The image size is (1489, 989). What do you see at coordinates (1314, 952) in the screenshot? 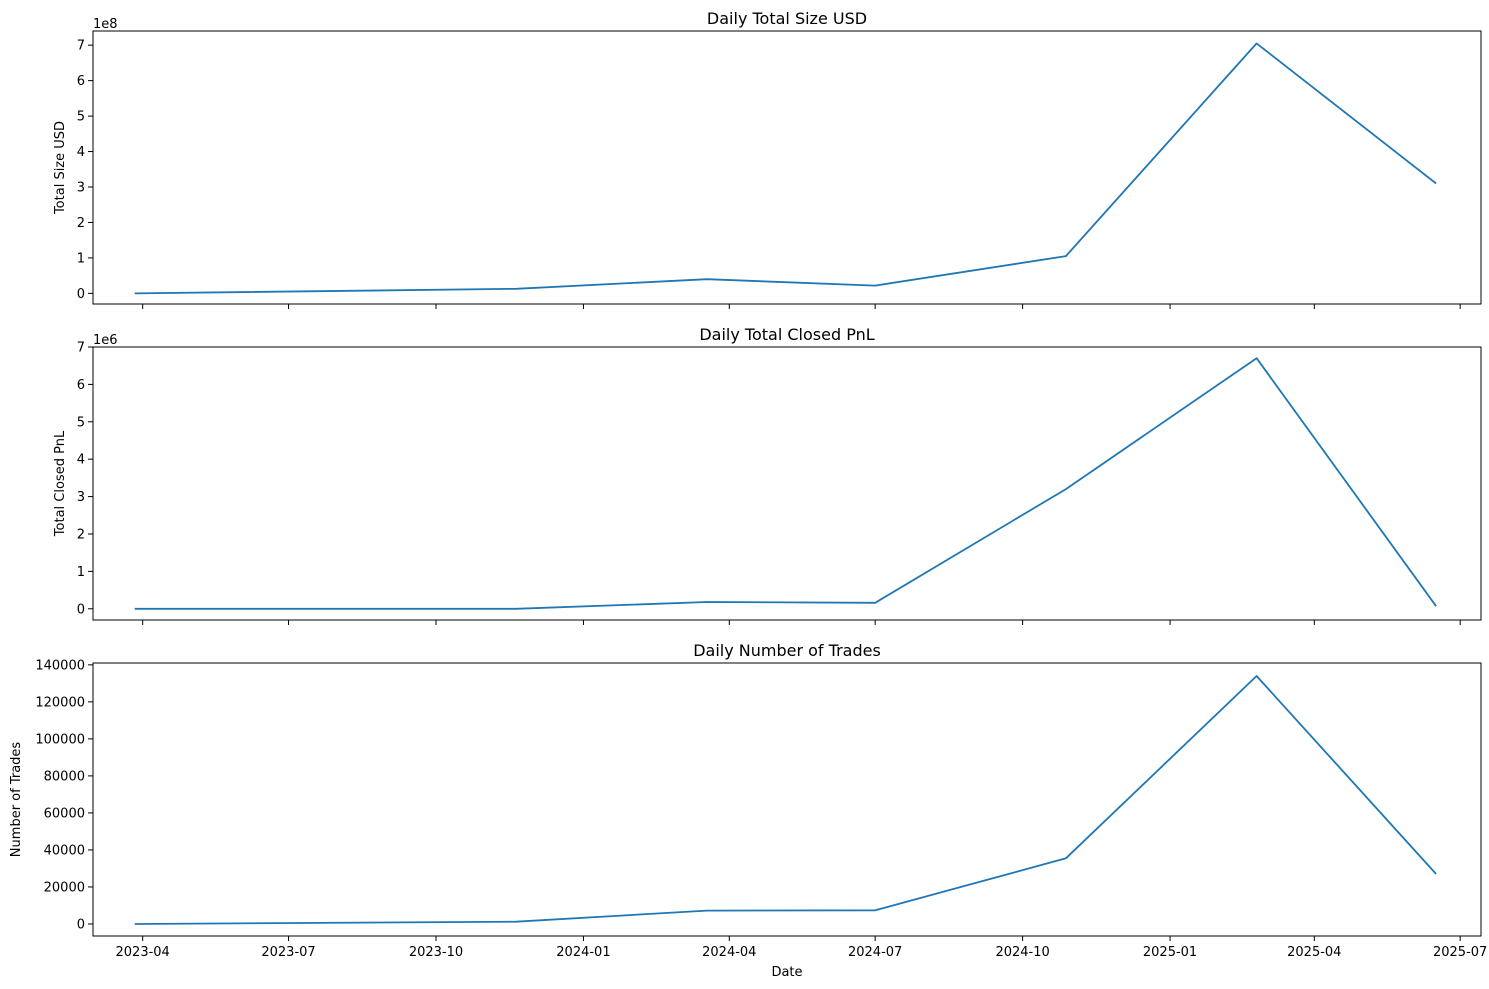
I see `x-tick-label: 2025-04` at bounding box center [1314, 952].